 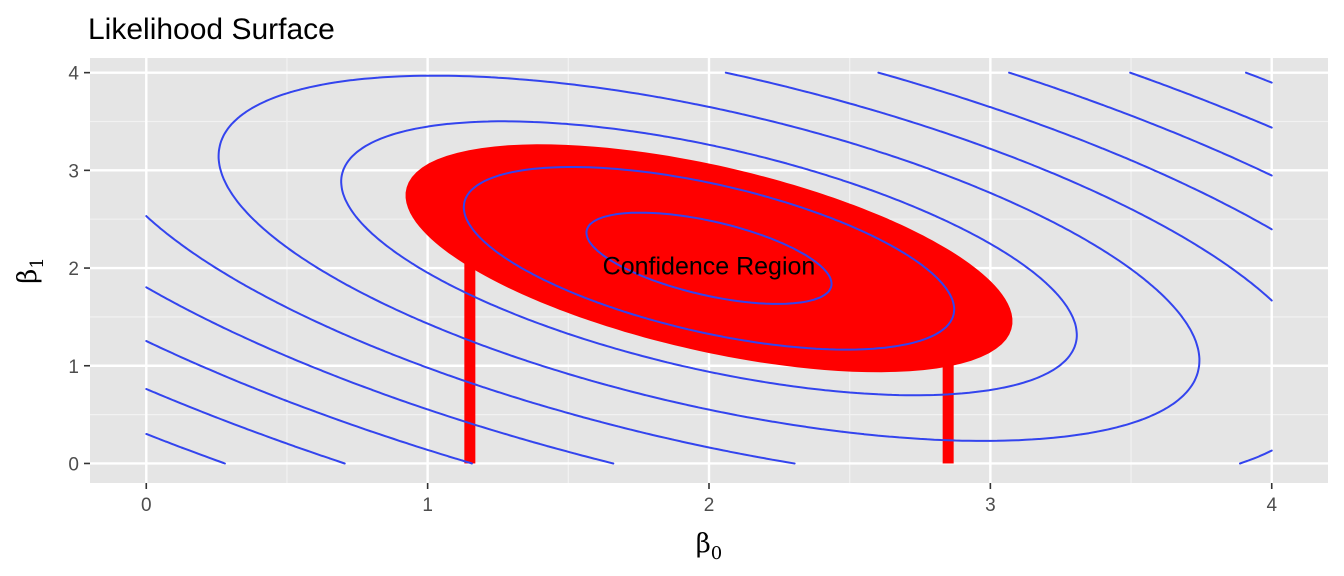 I want to click on x-tick-label: 0, so click(x=146, y=505).